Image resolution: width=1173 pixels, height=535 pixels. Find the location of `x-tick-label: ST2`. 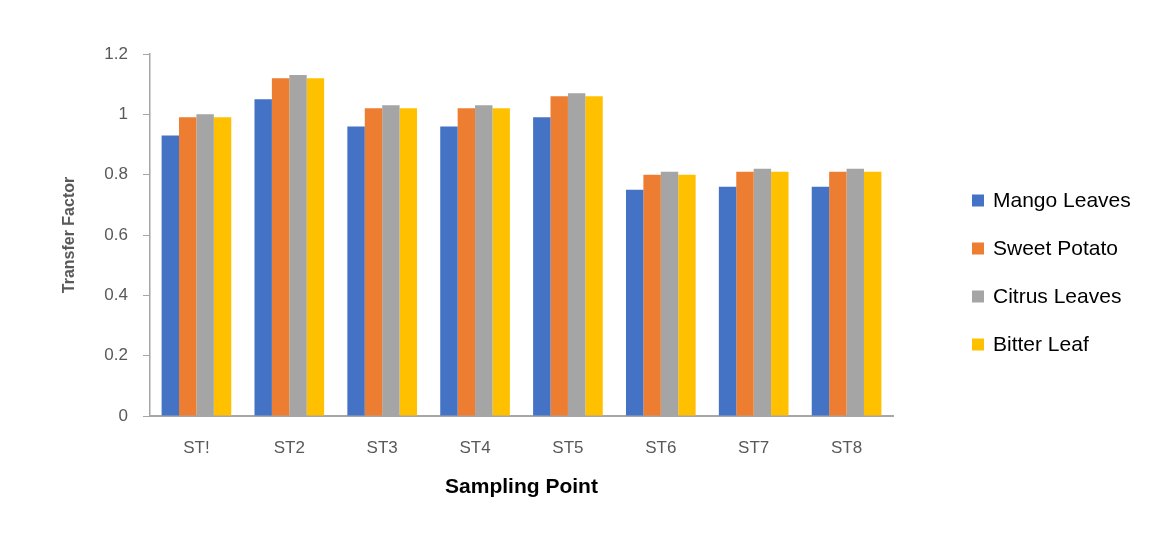

x-tick-label: ST2 is located at coordinates (289, 447).